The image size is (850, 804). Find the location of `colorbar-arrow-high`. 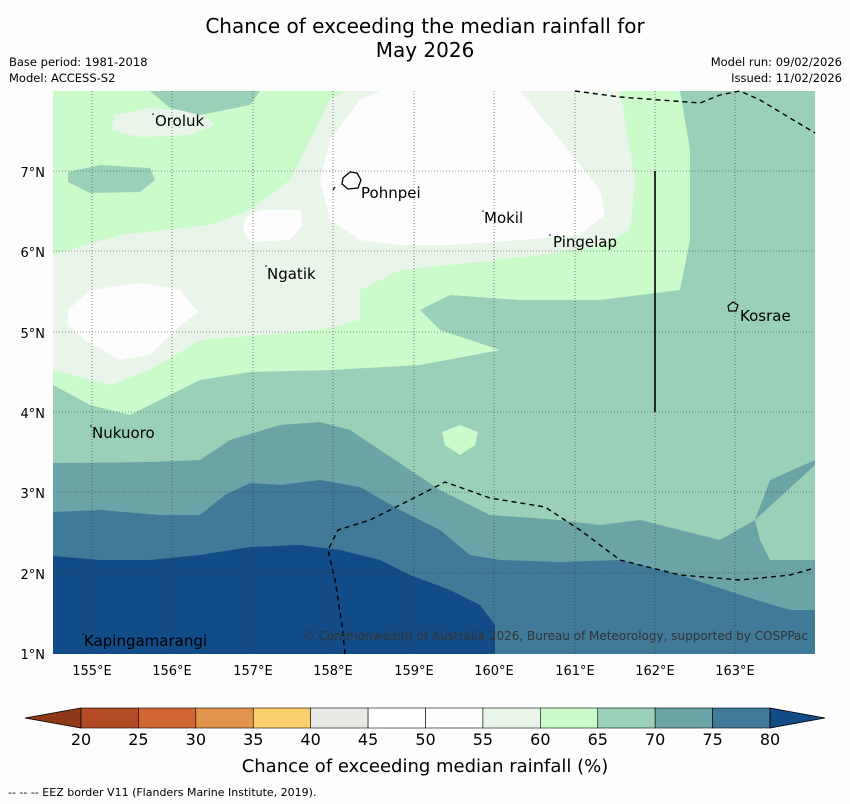

colorbar-arrow-high is located at coordinates (797, 718).